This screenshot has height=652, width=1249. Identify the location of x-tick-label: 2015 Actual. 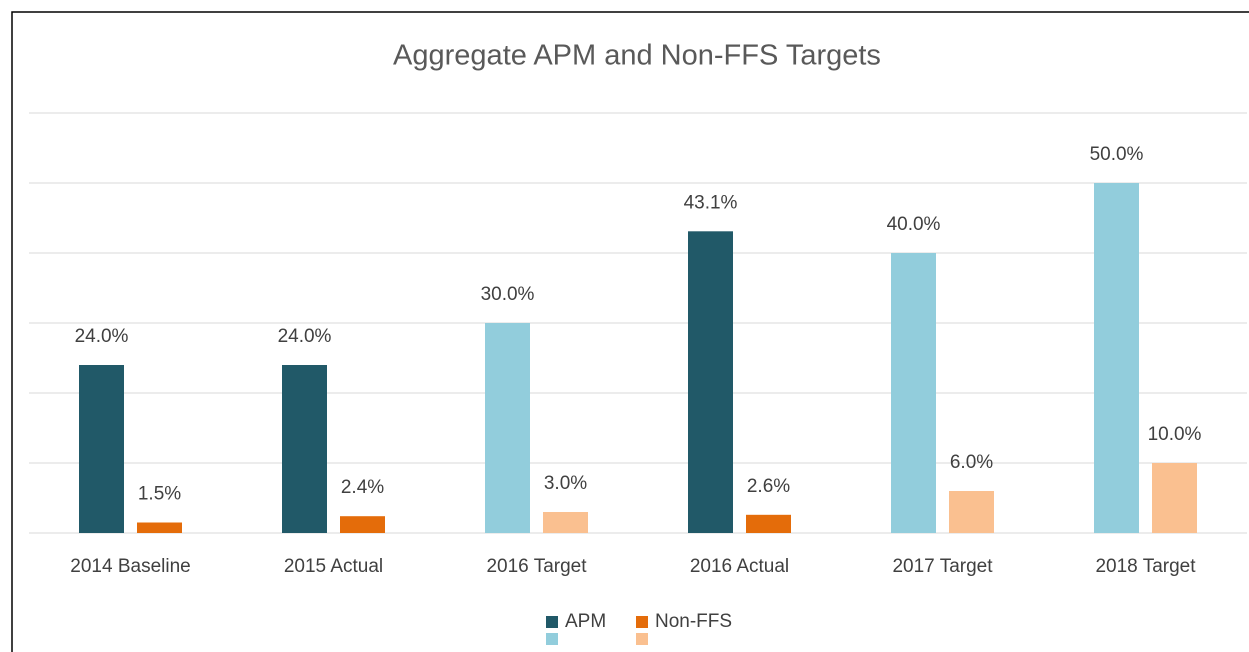
(333, 566).